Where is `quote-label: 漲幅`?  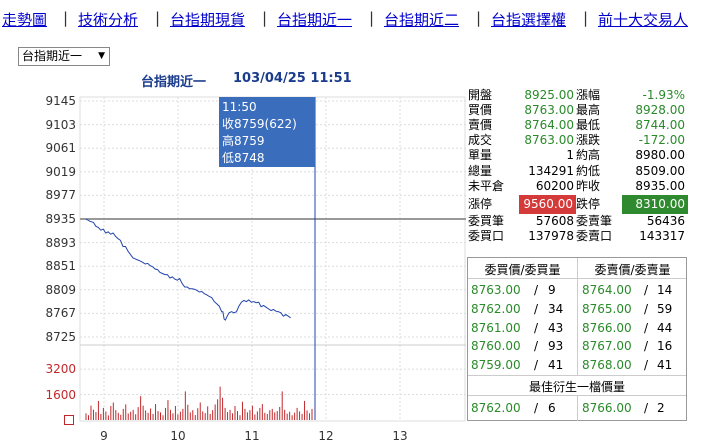
quote-label: 漲幅 is located at coordinates (588, 95).